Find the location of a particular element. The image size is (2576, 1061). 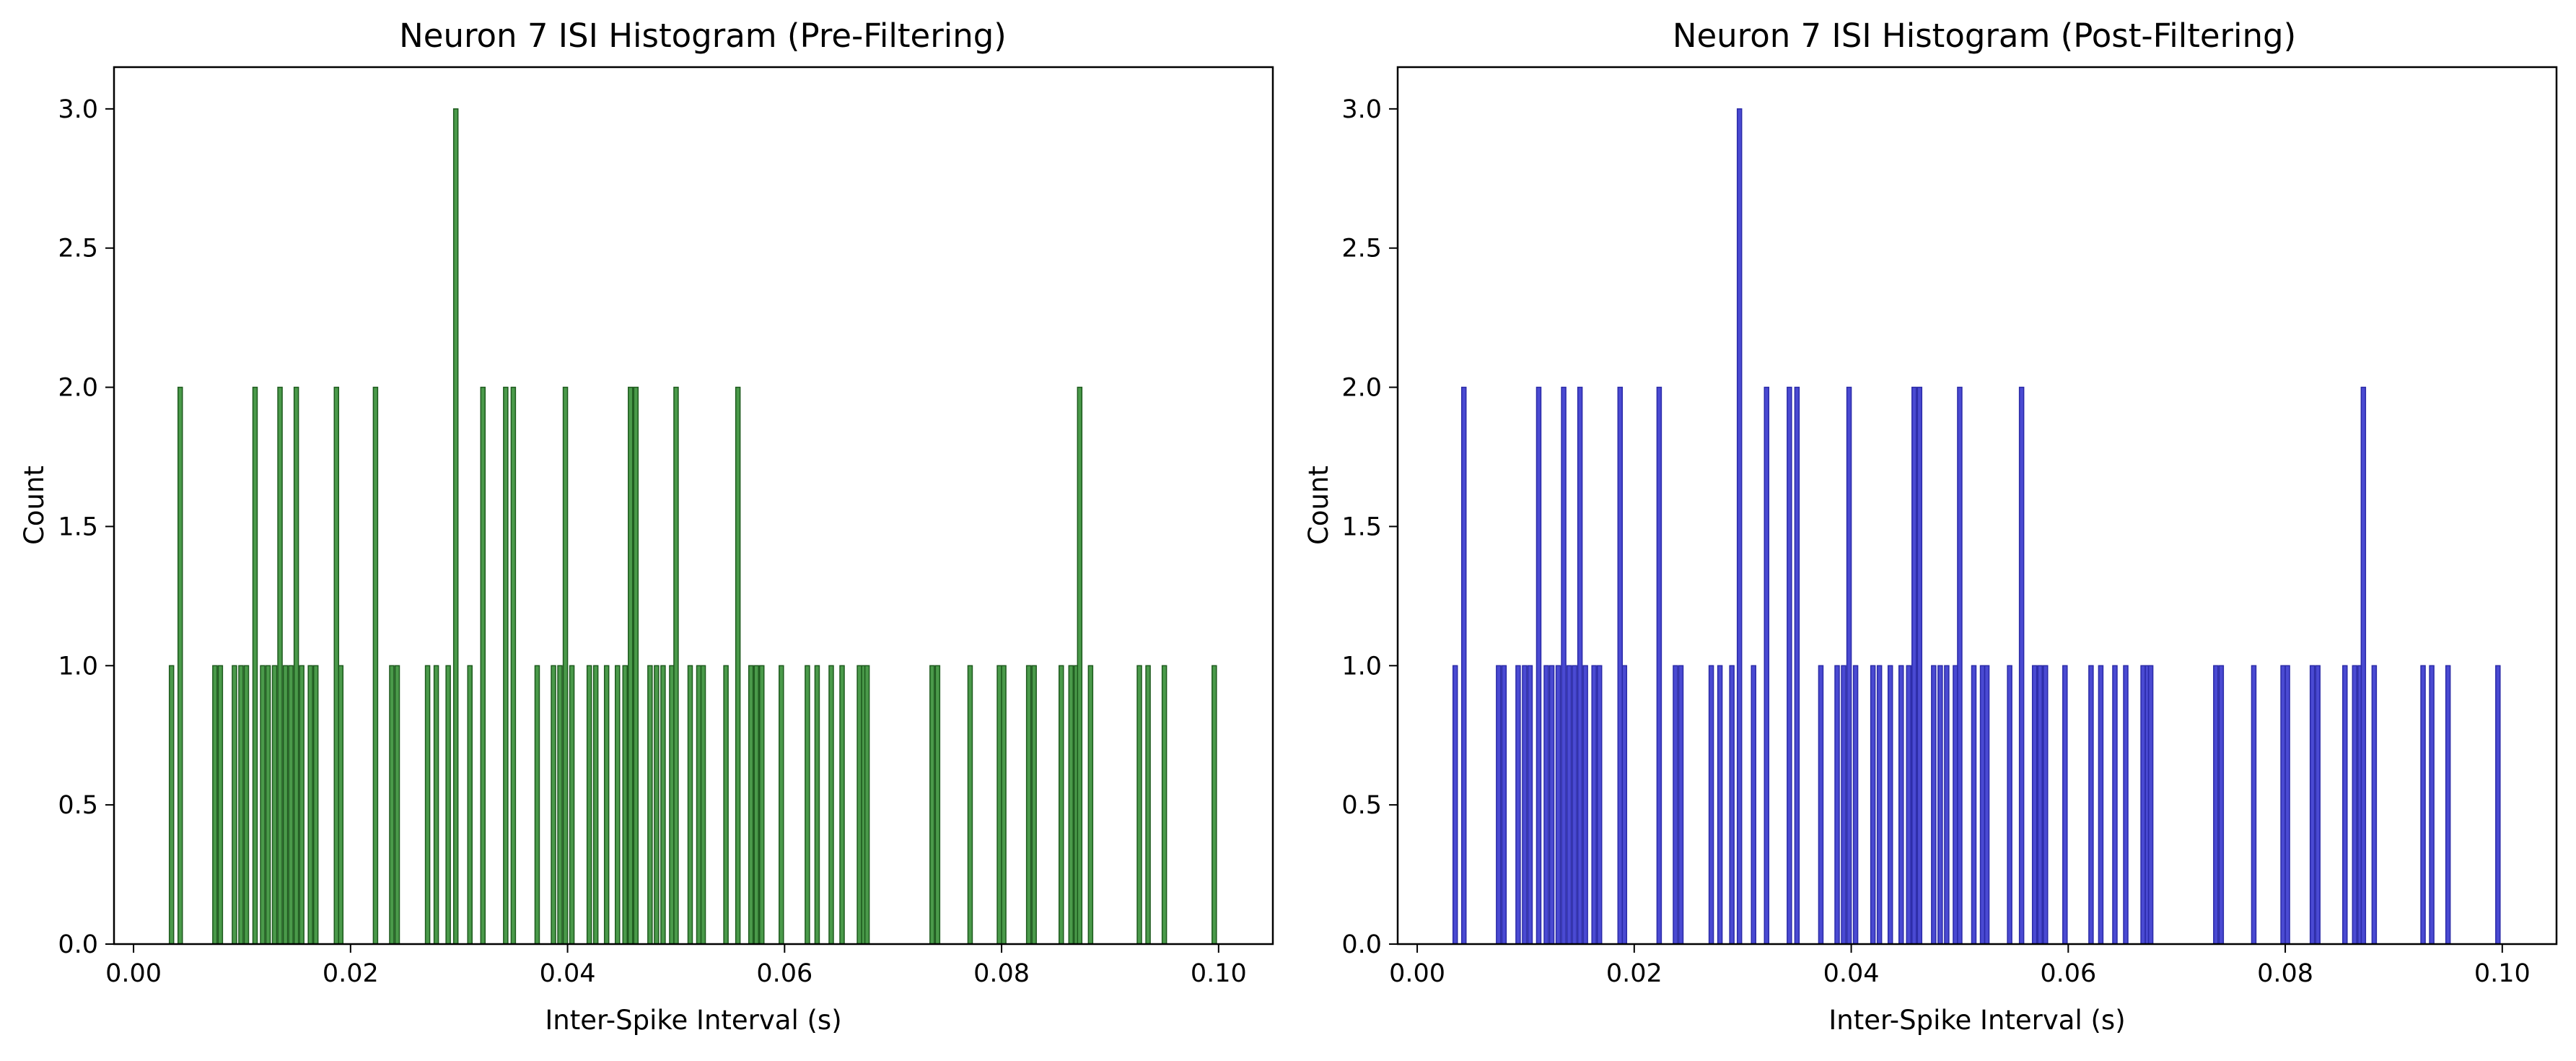

x-tick-label: 0.10 is located at coordinates (2502, 973).